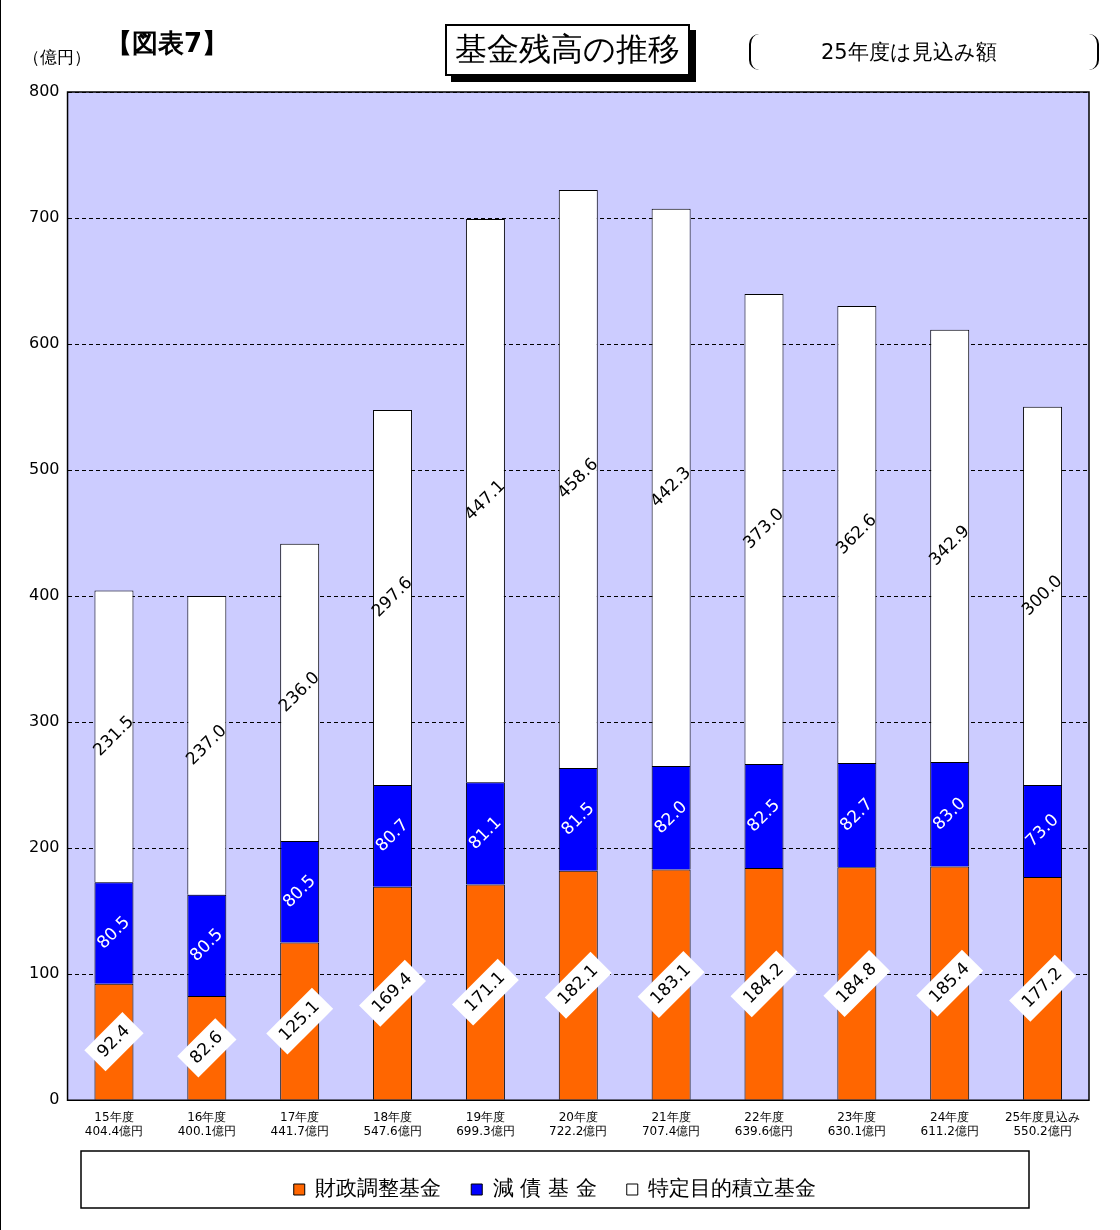  Describe the element at coordinates (567, 50) in the screenshot. I see `chart-title: 基金残高の推移` at that location.